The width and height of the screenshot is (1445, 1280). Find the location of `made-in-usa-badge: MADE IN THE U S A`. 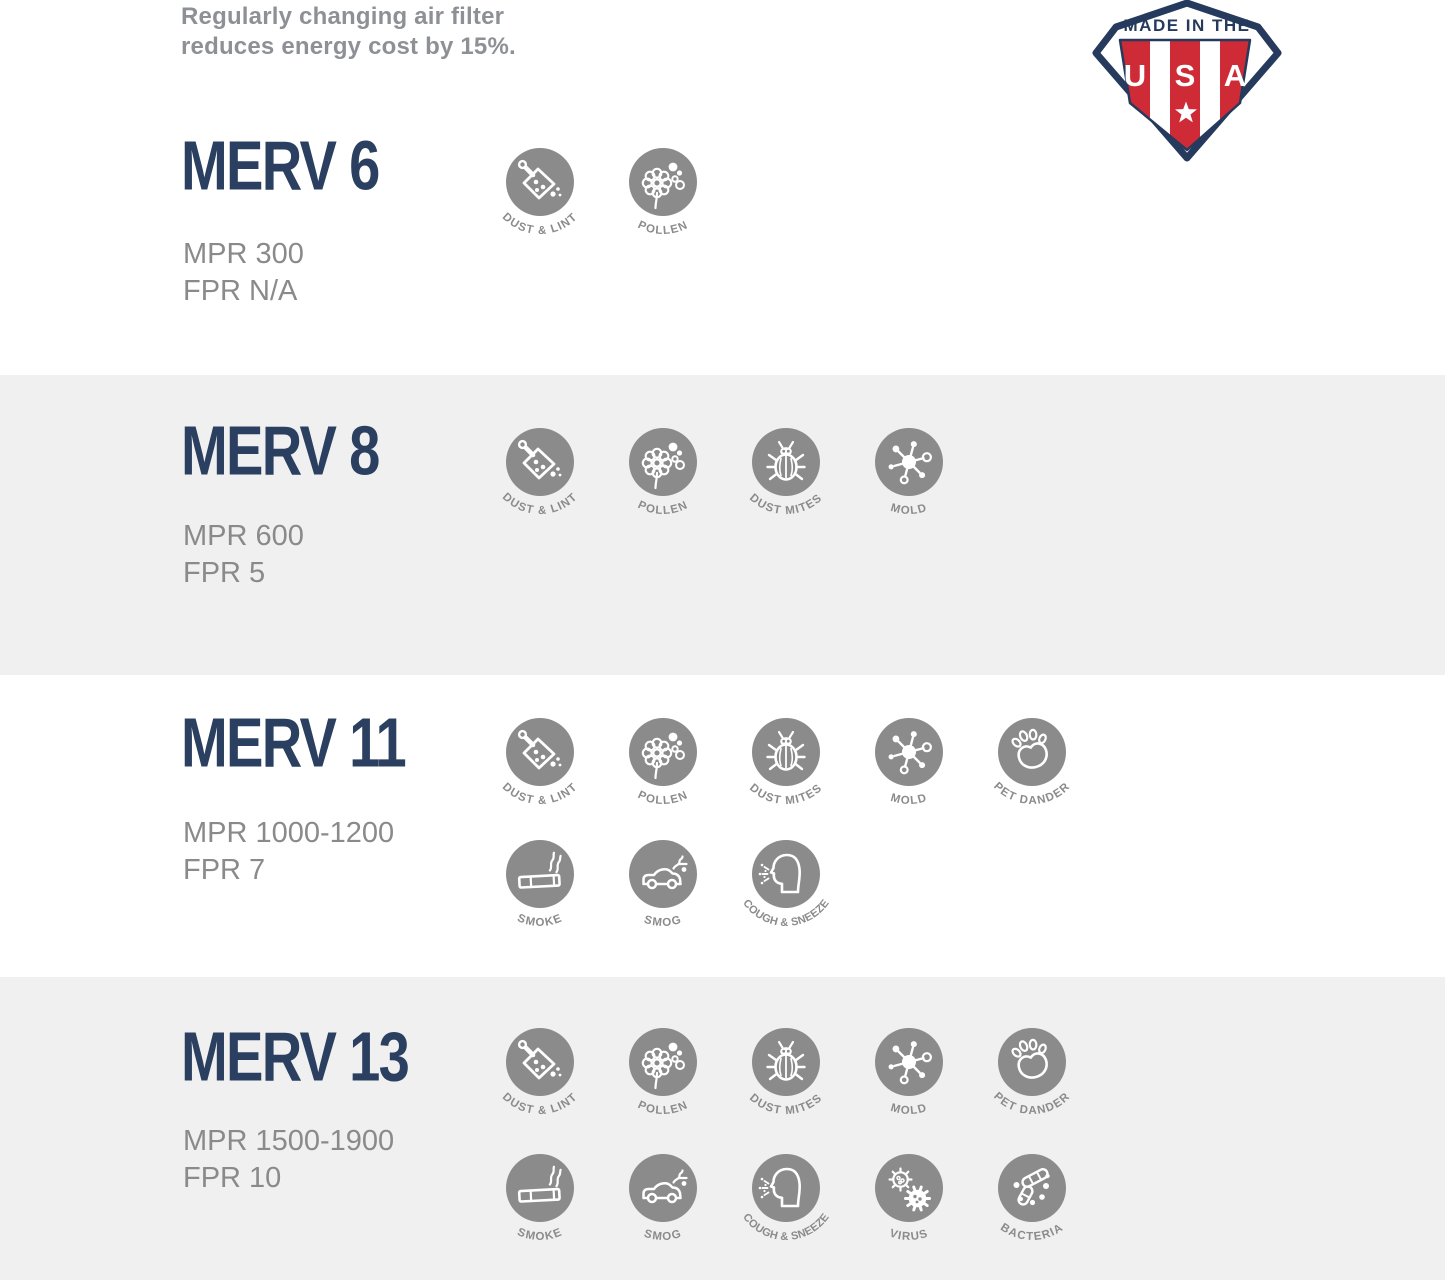

made-in-usa-badge: MADE IN THE U S A is located at coordinates (1187, 81).